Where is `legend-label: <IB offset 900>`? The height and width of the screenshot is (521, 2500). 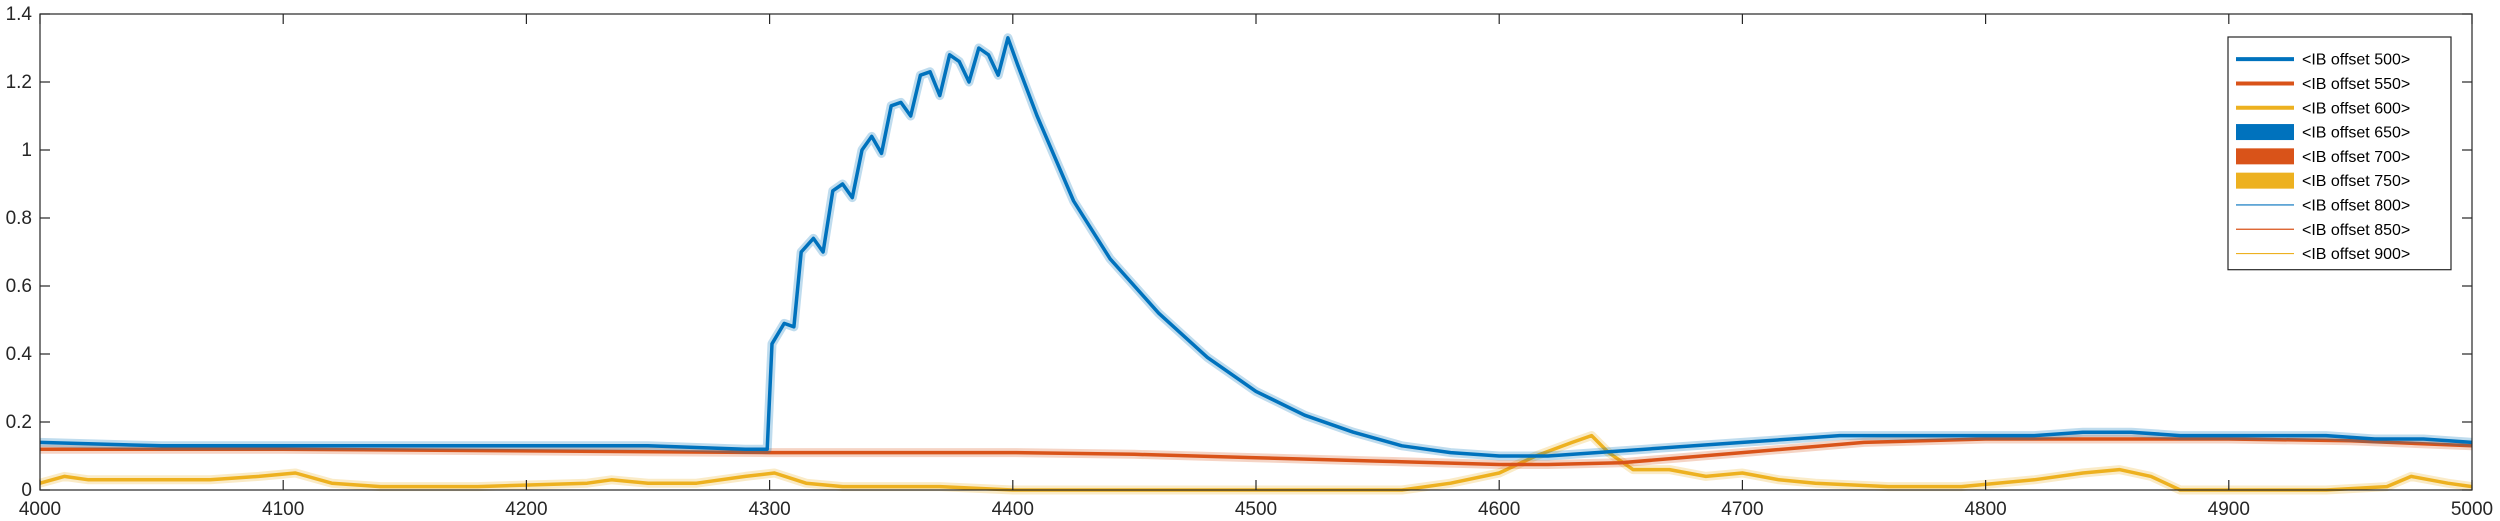
legend-label: <IB offset 900> is located at coordinates (2356, 254).